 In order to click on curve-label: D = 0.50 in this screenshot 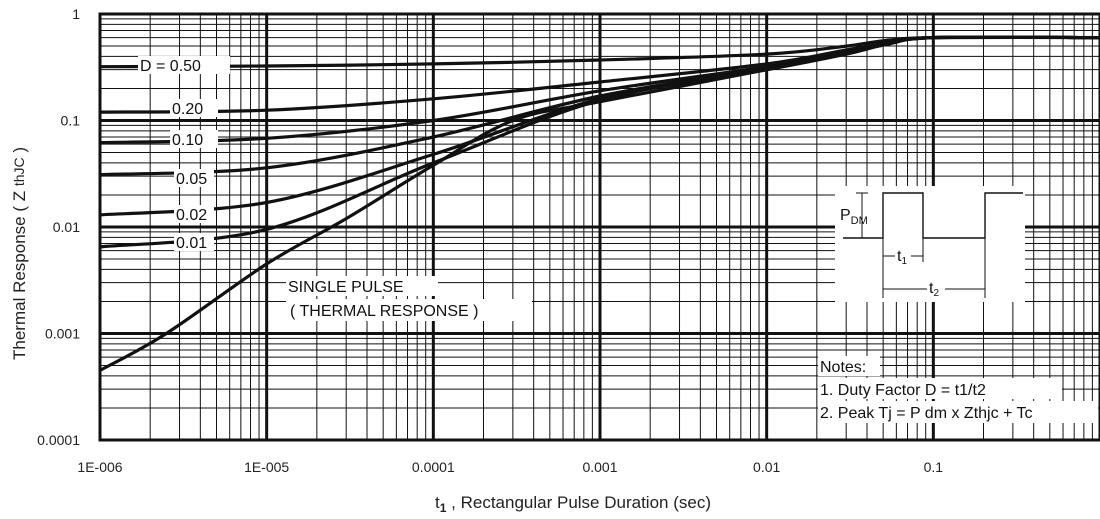, I will do `click(170, 66)`.